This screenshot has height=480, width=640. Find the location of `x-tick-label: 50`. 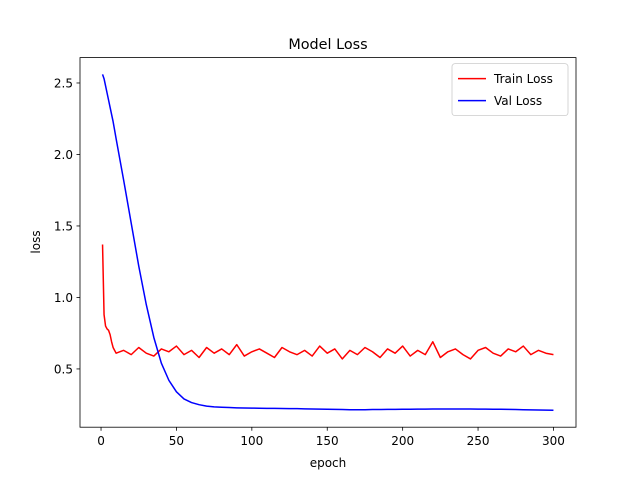

x-tick-label: 50 is located at coordinates (176, 441).